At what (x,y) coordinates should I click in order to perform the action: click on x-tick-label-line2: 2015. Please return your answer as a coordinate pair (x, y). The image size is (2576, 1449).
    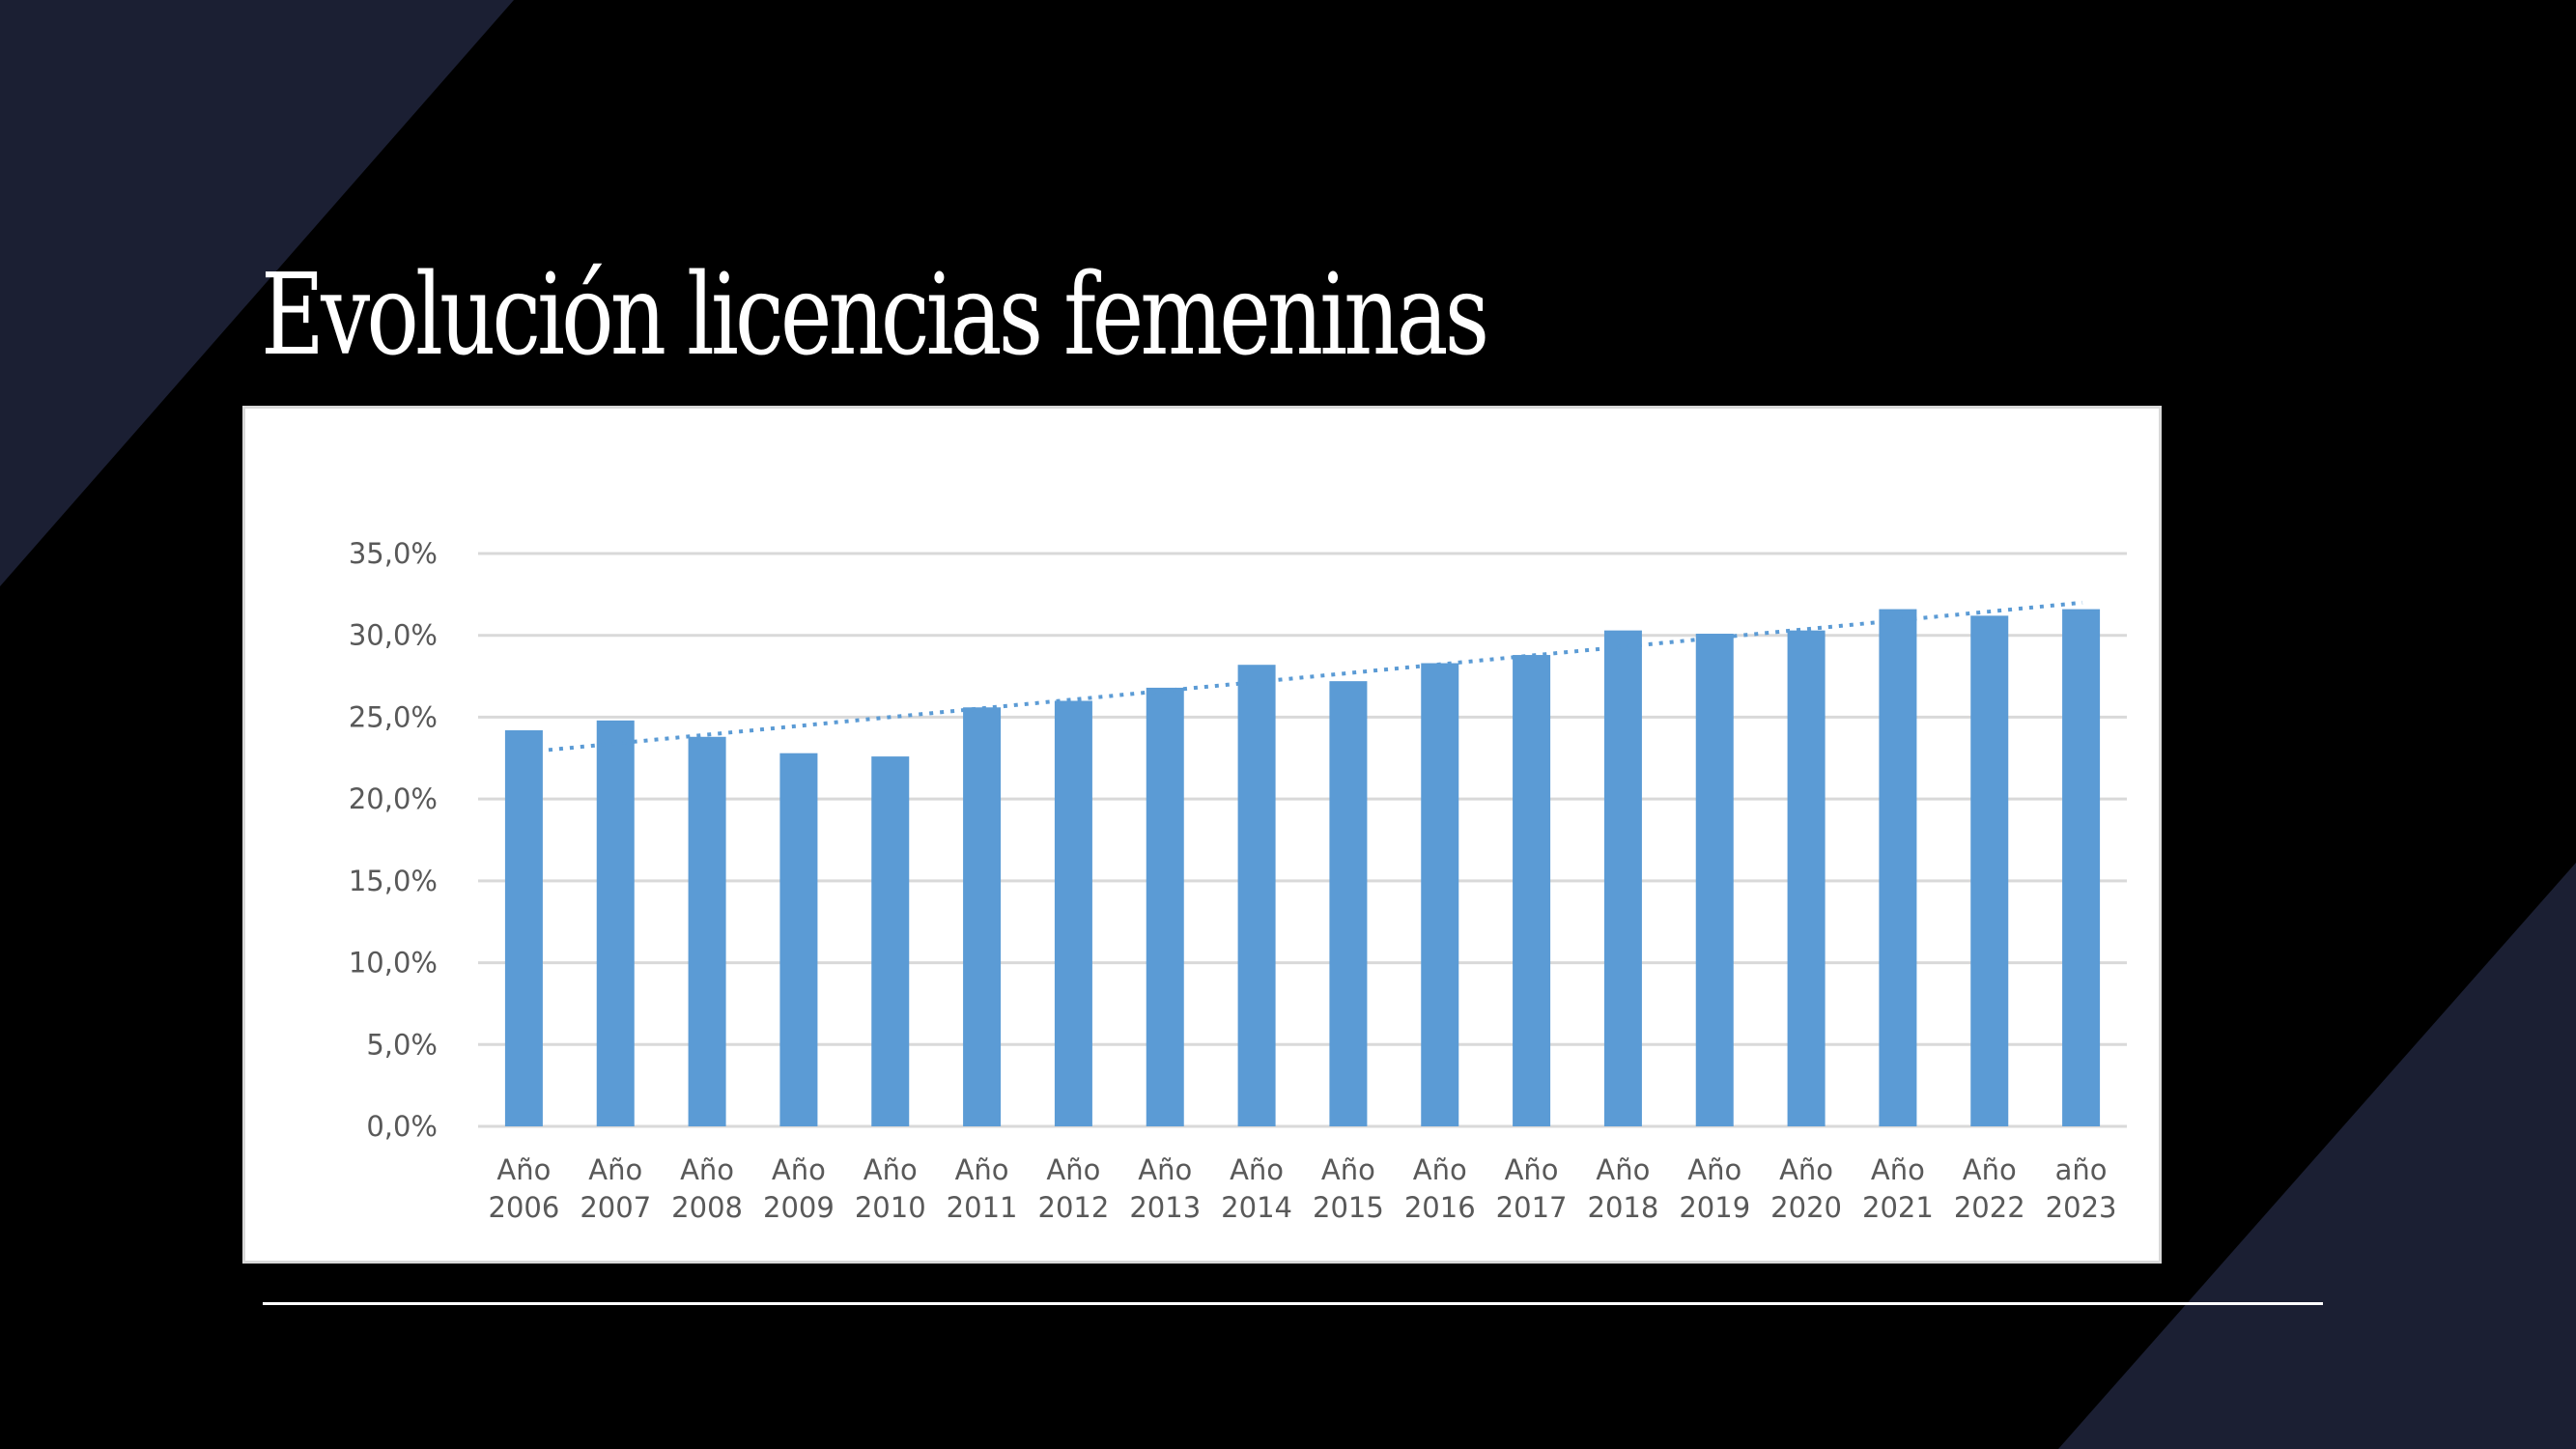
    Looking at the image, I should click on (1348, 1207).